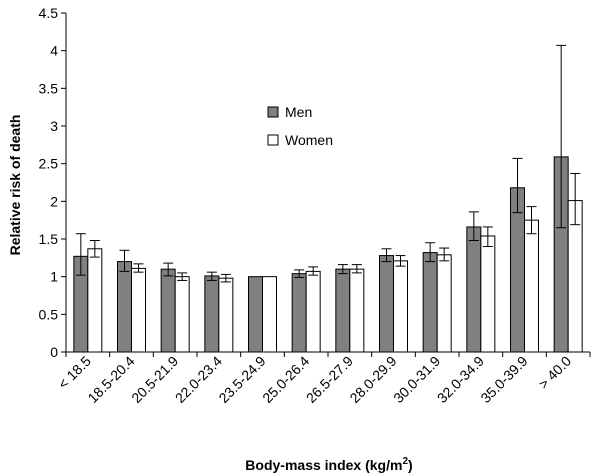  What do you see at coordinates (285, 379) in the screenshot?
I see `x-tick-label: 25.0-26.4` at bounding box center [285, 379].